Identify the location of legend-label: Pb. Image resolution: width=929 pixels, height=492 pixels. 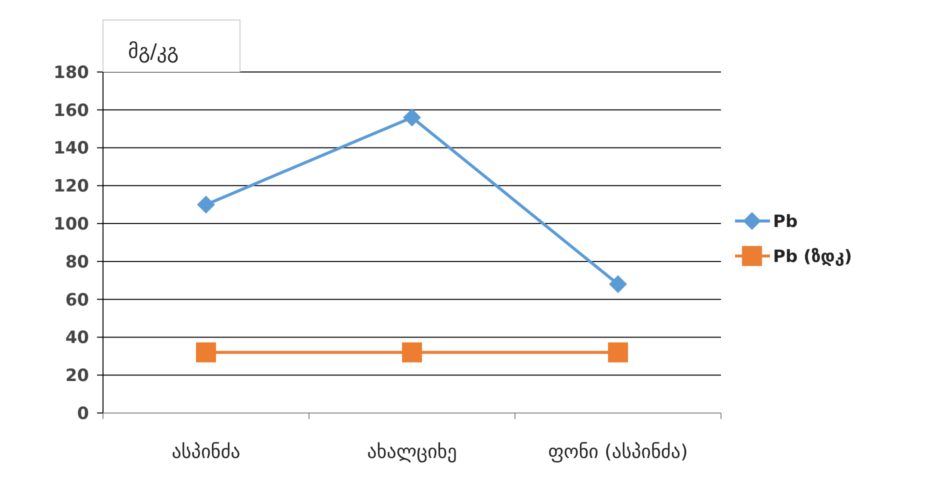
(785, 222).